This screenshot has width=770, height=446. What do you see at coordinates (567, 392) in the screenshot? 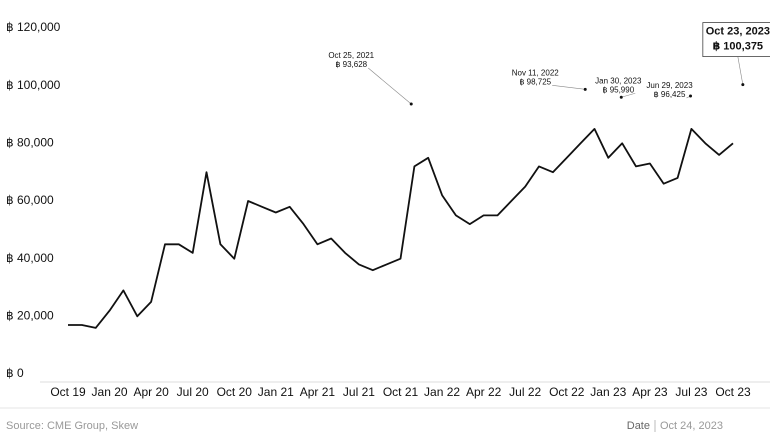
I see `x-tick-label: Oct 22` at bounding box center [567, 392].